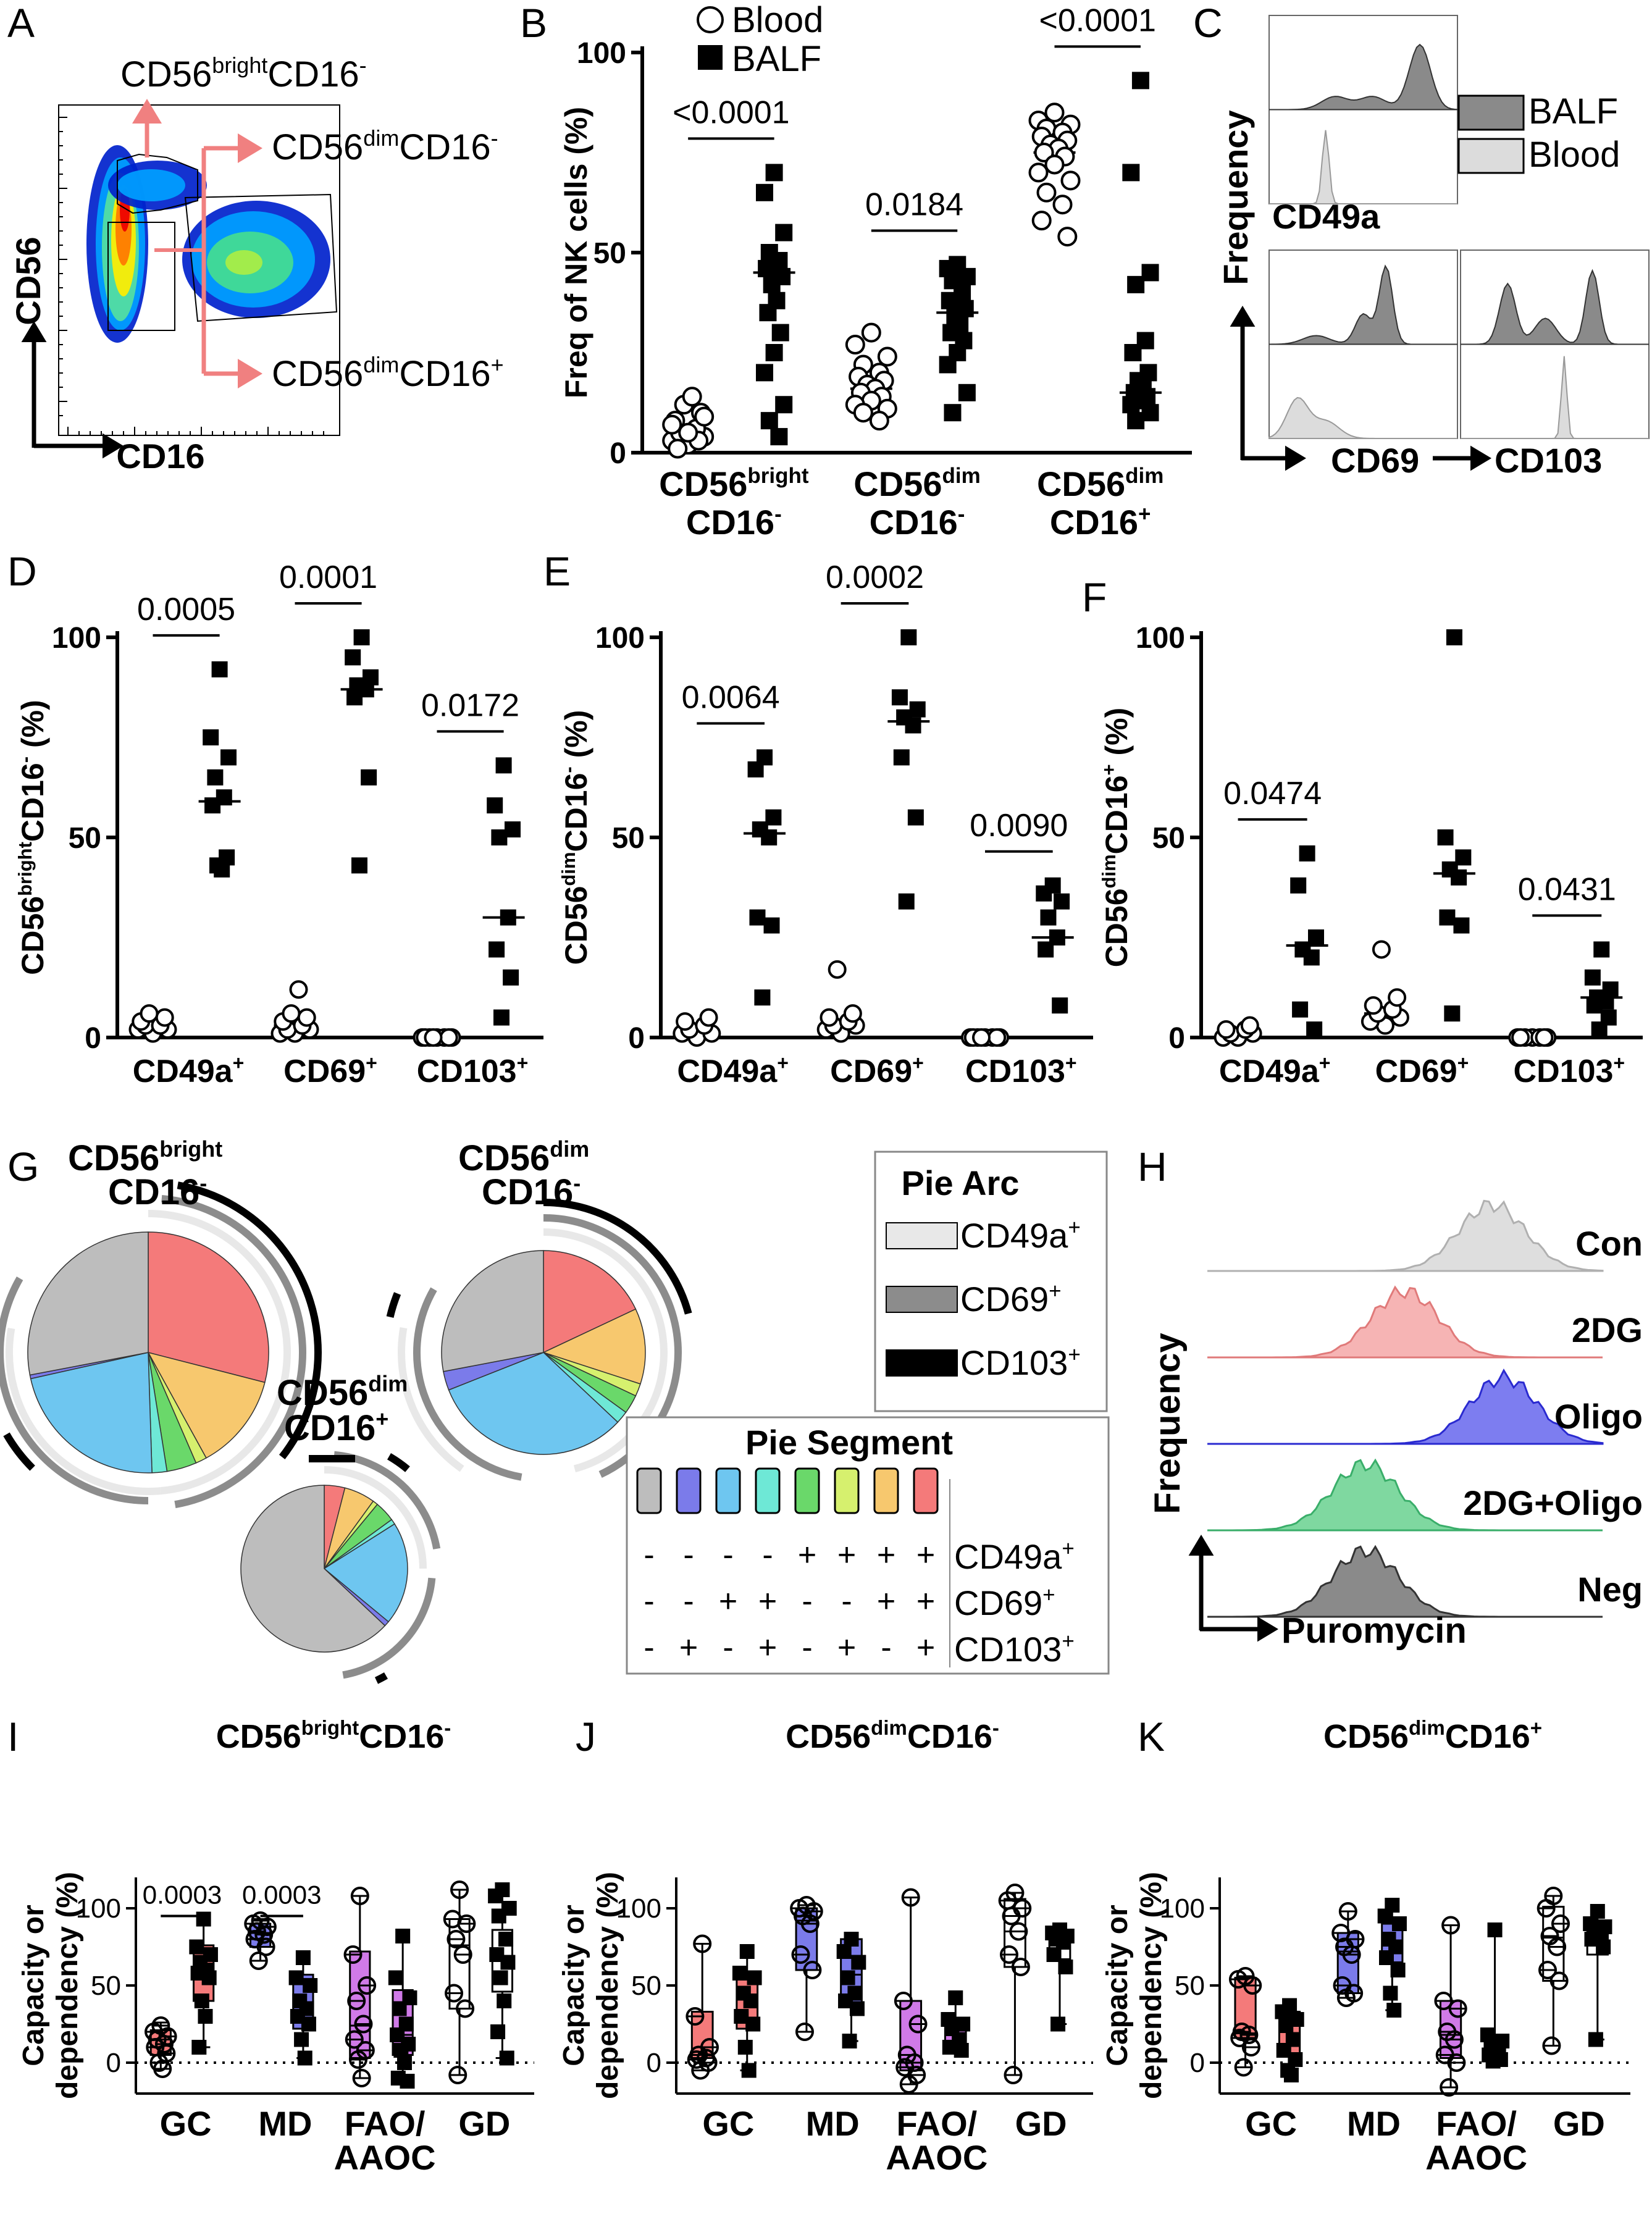 Image resolution: width=1652 pixels, height=2222 pixels. Describe the element at coordinates (575, 838) in the screenshot. I see `y-axis-label: CD56dimCD16- (%)` at that location.